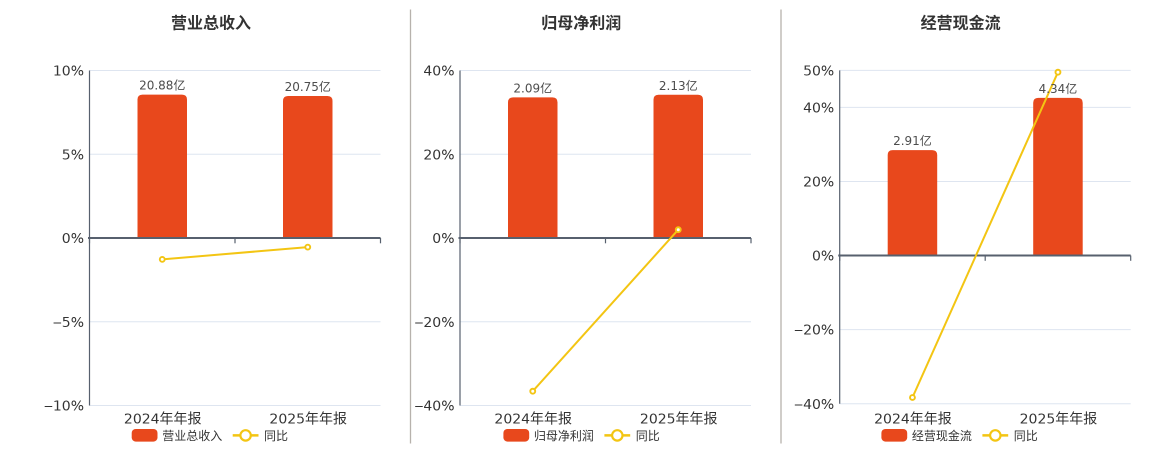 The height and width of the screenshot is (450, 1160). What do you see at coordinates (68, 323) in the screenshot?
I see `svg-text: ‒5%` at bounding box center [68, 323].